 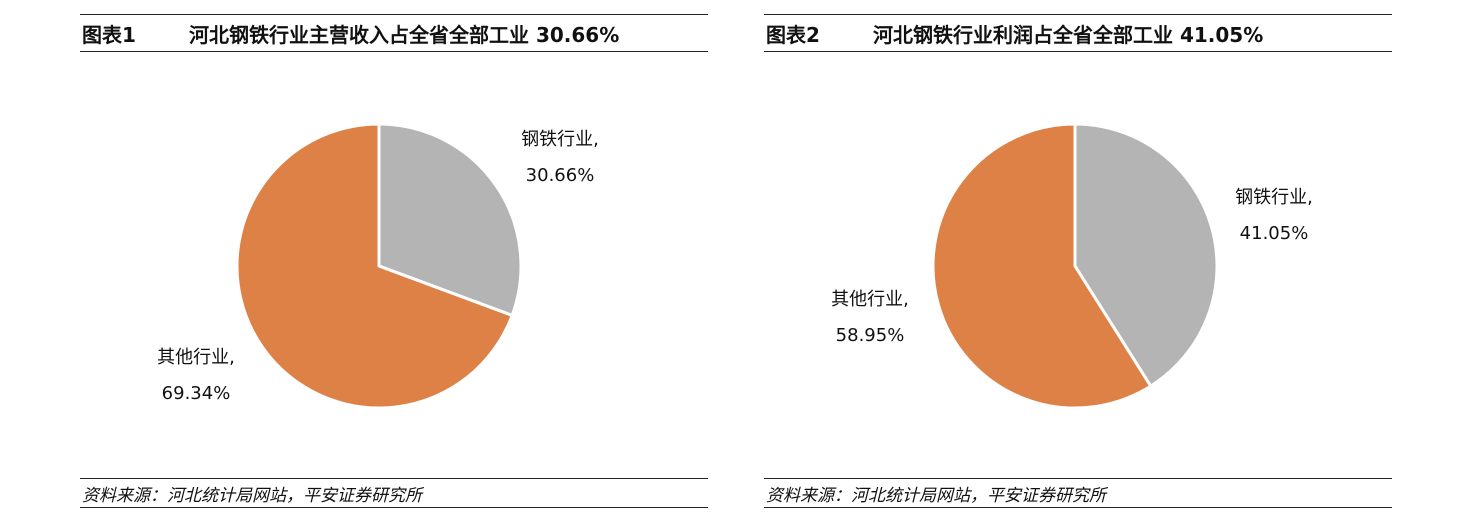 What do you see at coordinates (196, 376) in the screenshot?
I see `slice-label-other: 其他行业, 69.34%` at bounding box center [196, 376].